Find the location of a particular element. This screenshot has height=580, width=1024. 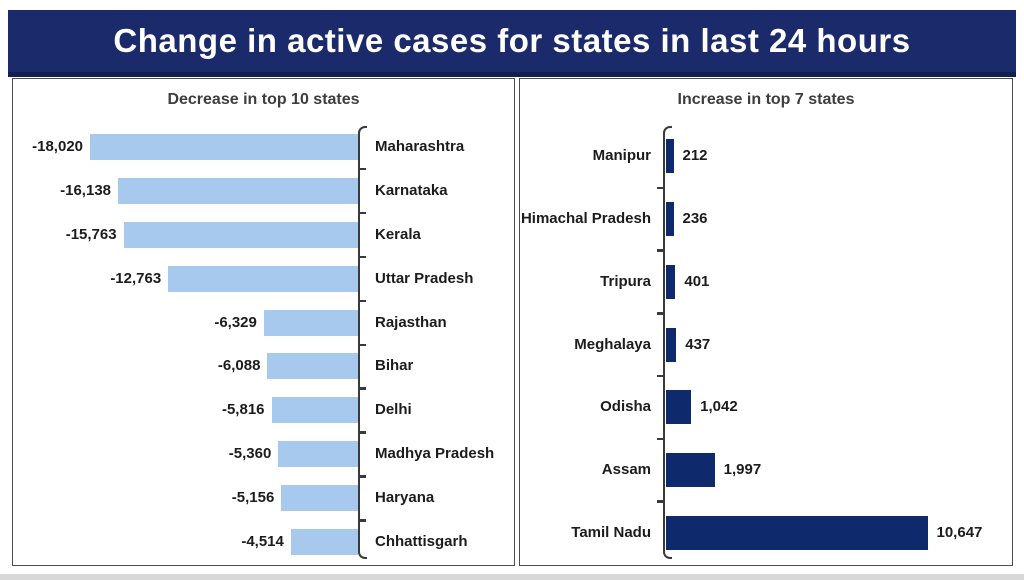

value-label: -16,138 is located at coordinates (85, 190).